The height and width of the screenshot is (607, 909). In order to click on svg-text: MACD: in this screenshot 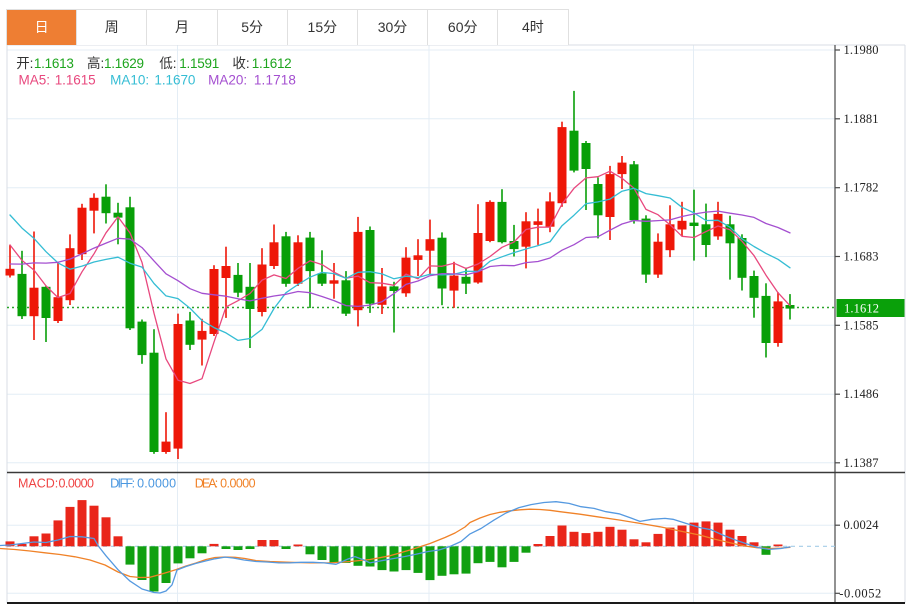, I will do `click(38, 484)`.